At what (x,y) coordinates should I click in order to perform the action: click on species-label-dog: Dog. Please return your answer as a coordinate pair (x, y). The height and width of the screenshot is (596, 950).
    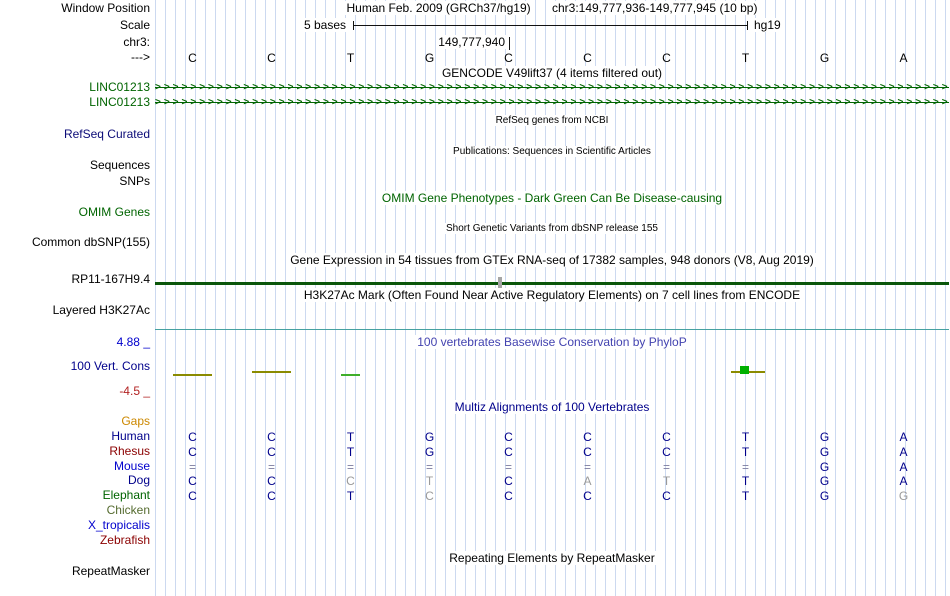
    Looking at the image, I should click on (75, 480).